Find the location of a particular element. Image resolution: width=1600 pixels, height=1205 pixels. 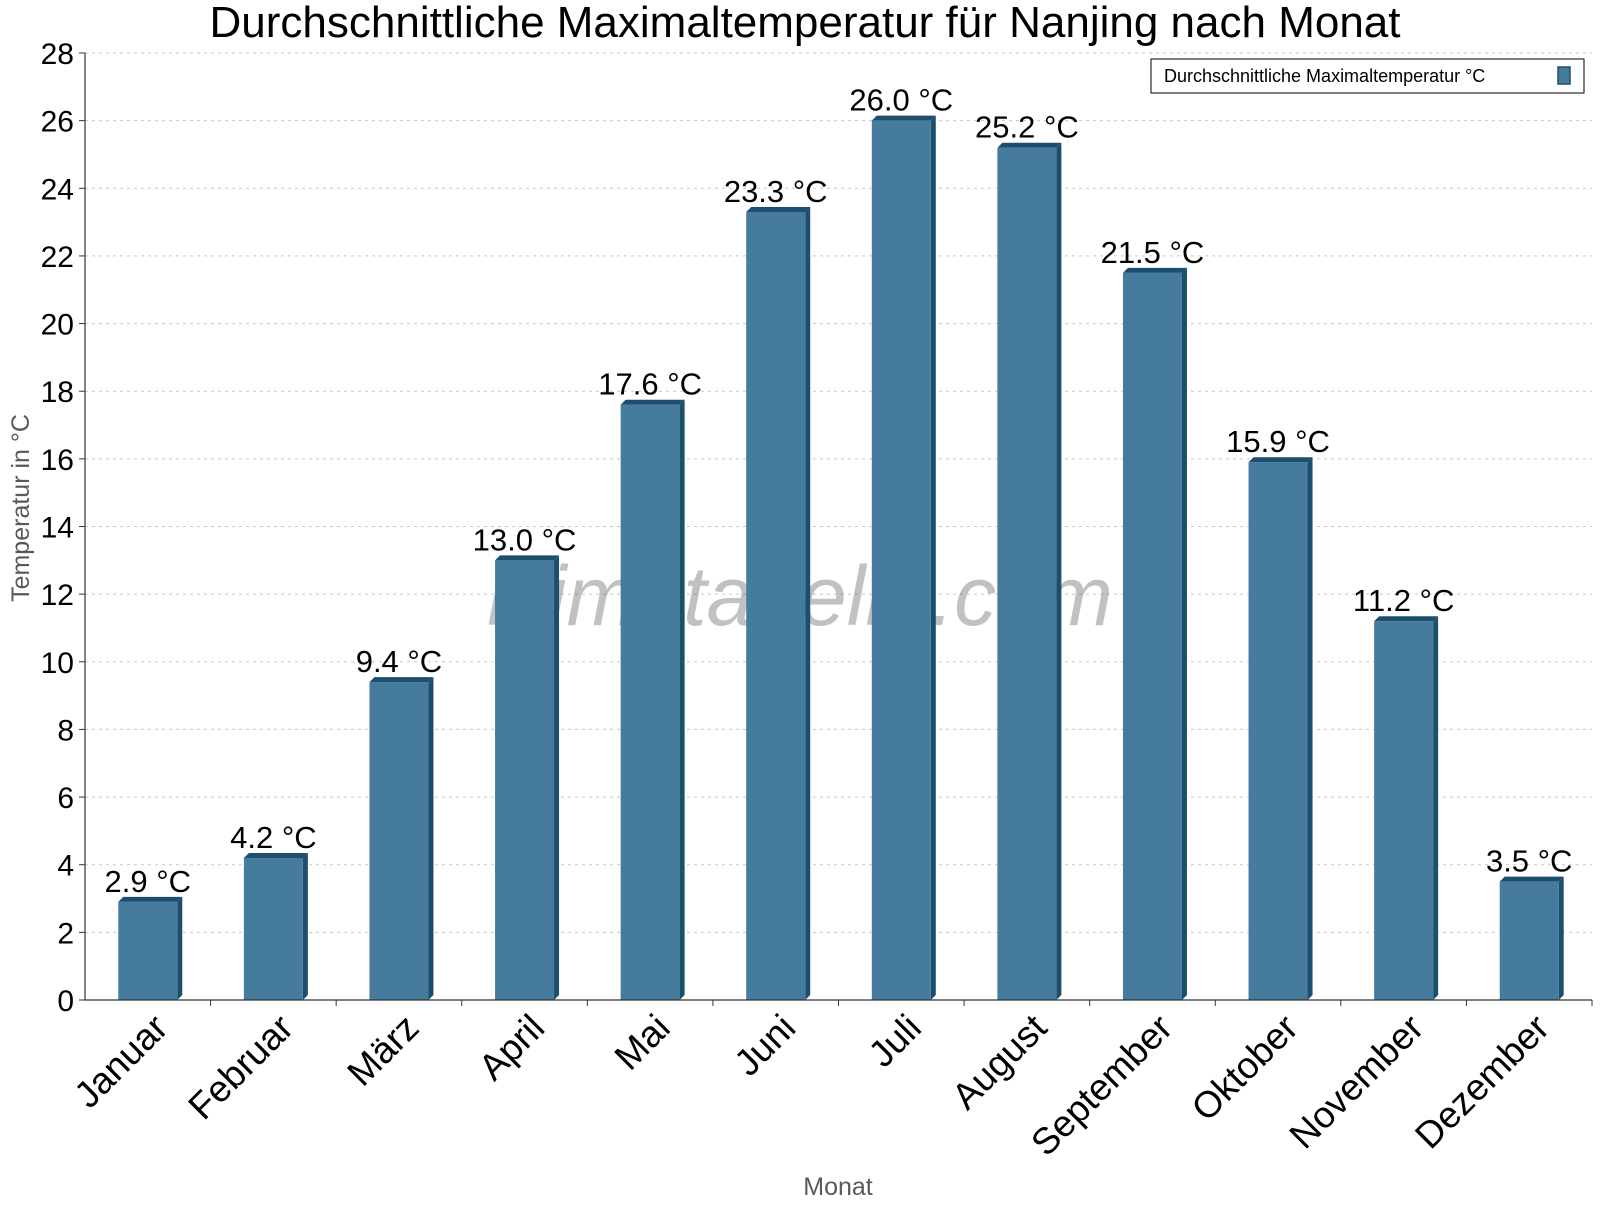

x-tick-label: Dezember is located at coordinates (1482, 1082).